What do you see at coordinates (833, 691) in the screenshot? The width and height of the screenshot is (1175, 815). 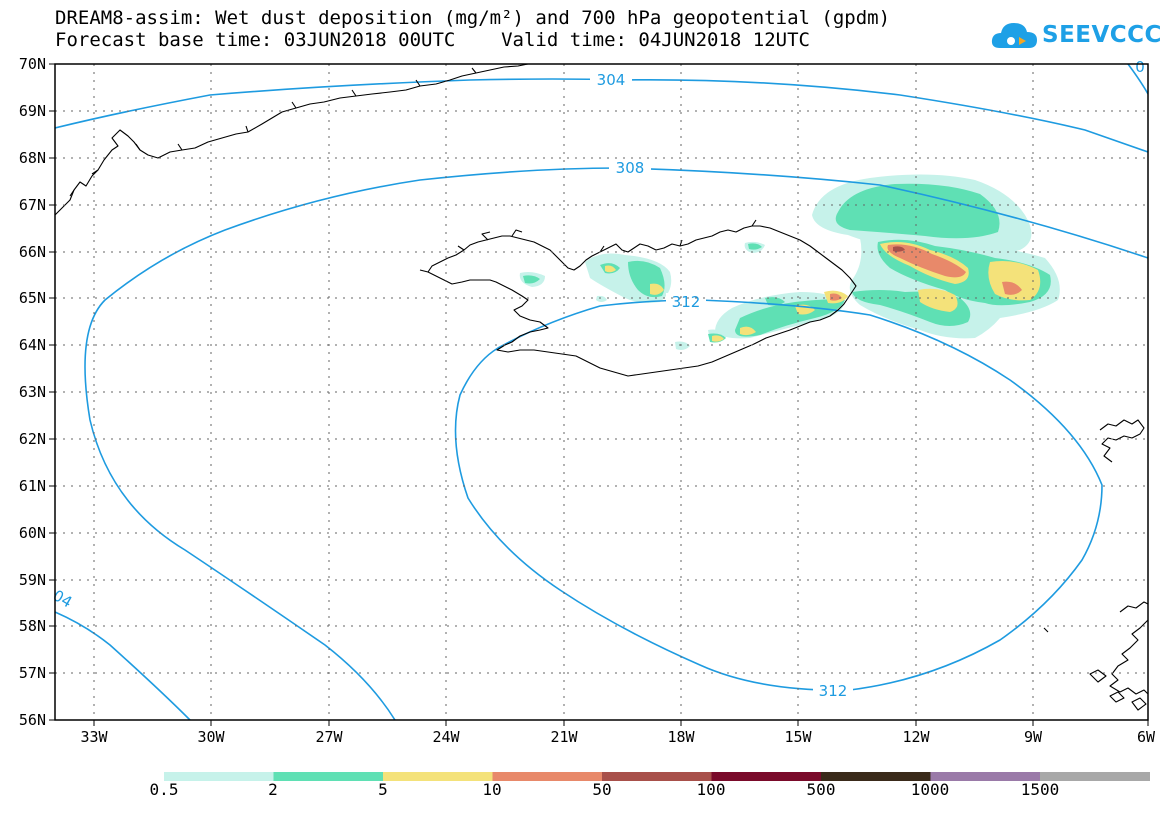 I see `contour-label-312-south: 312` at bounding box center [833, 691].